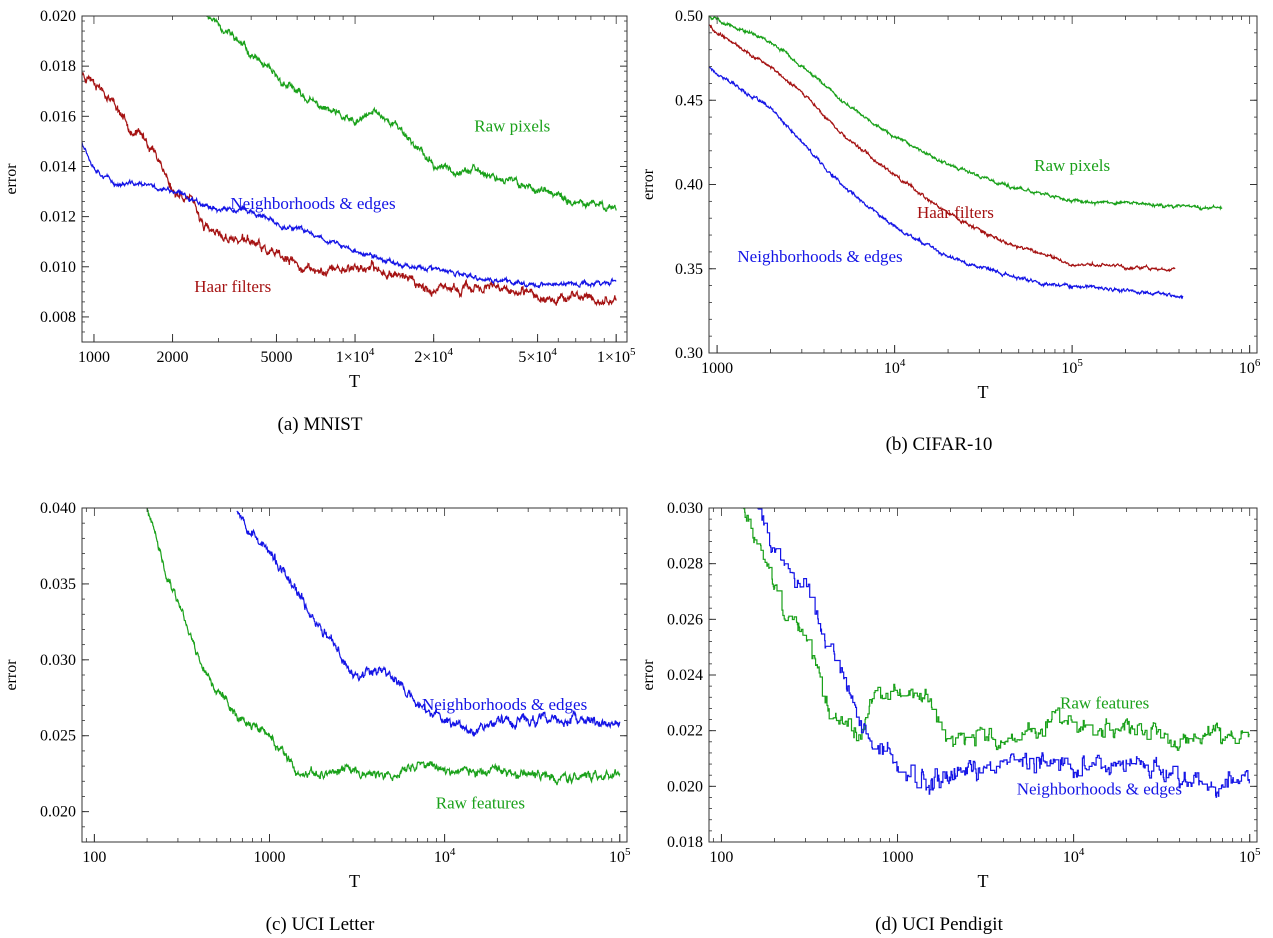 This screenshot has width=1273, height=938. Describe the element at coordinates (58, 217) in the screenshot. I see `y-tick-label: 0.012` at that location.